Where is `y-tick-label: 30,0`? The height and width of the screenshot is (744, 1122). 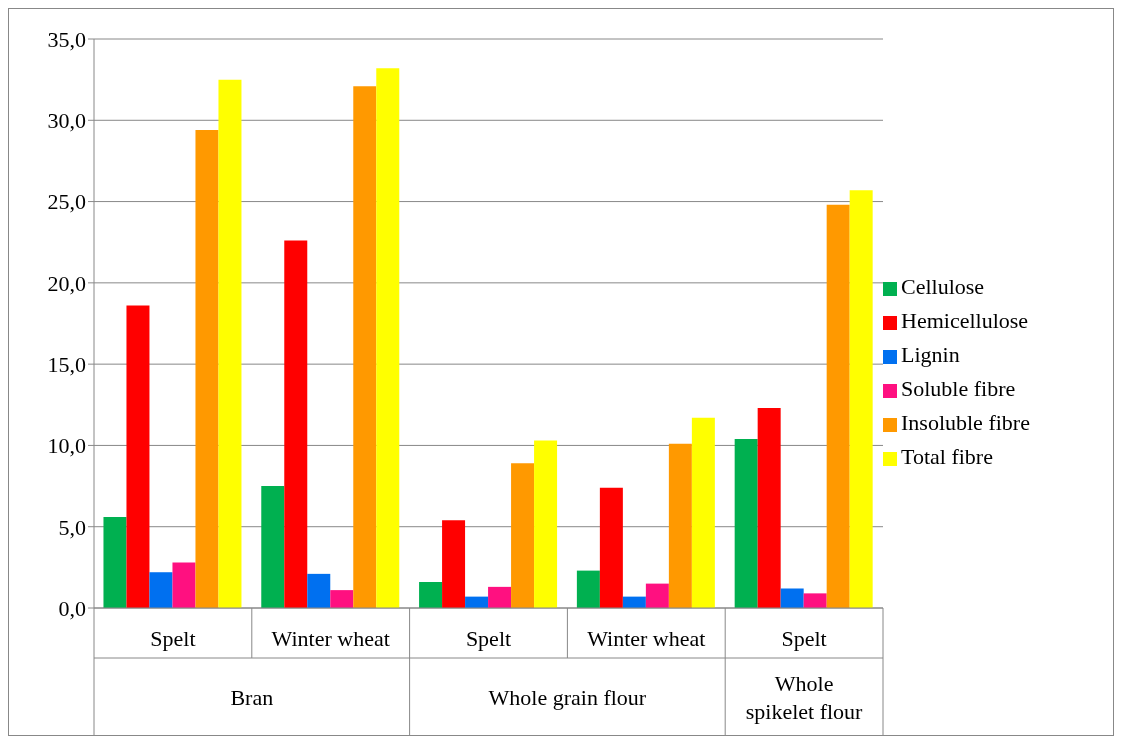
y-tick-label: 30,0 is located at coordinates (66, 121).